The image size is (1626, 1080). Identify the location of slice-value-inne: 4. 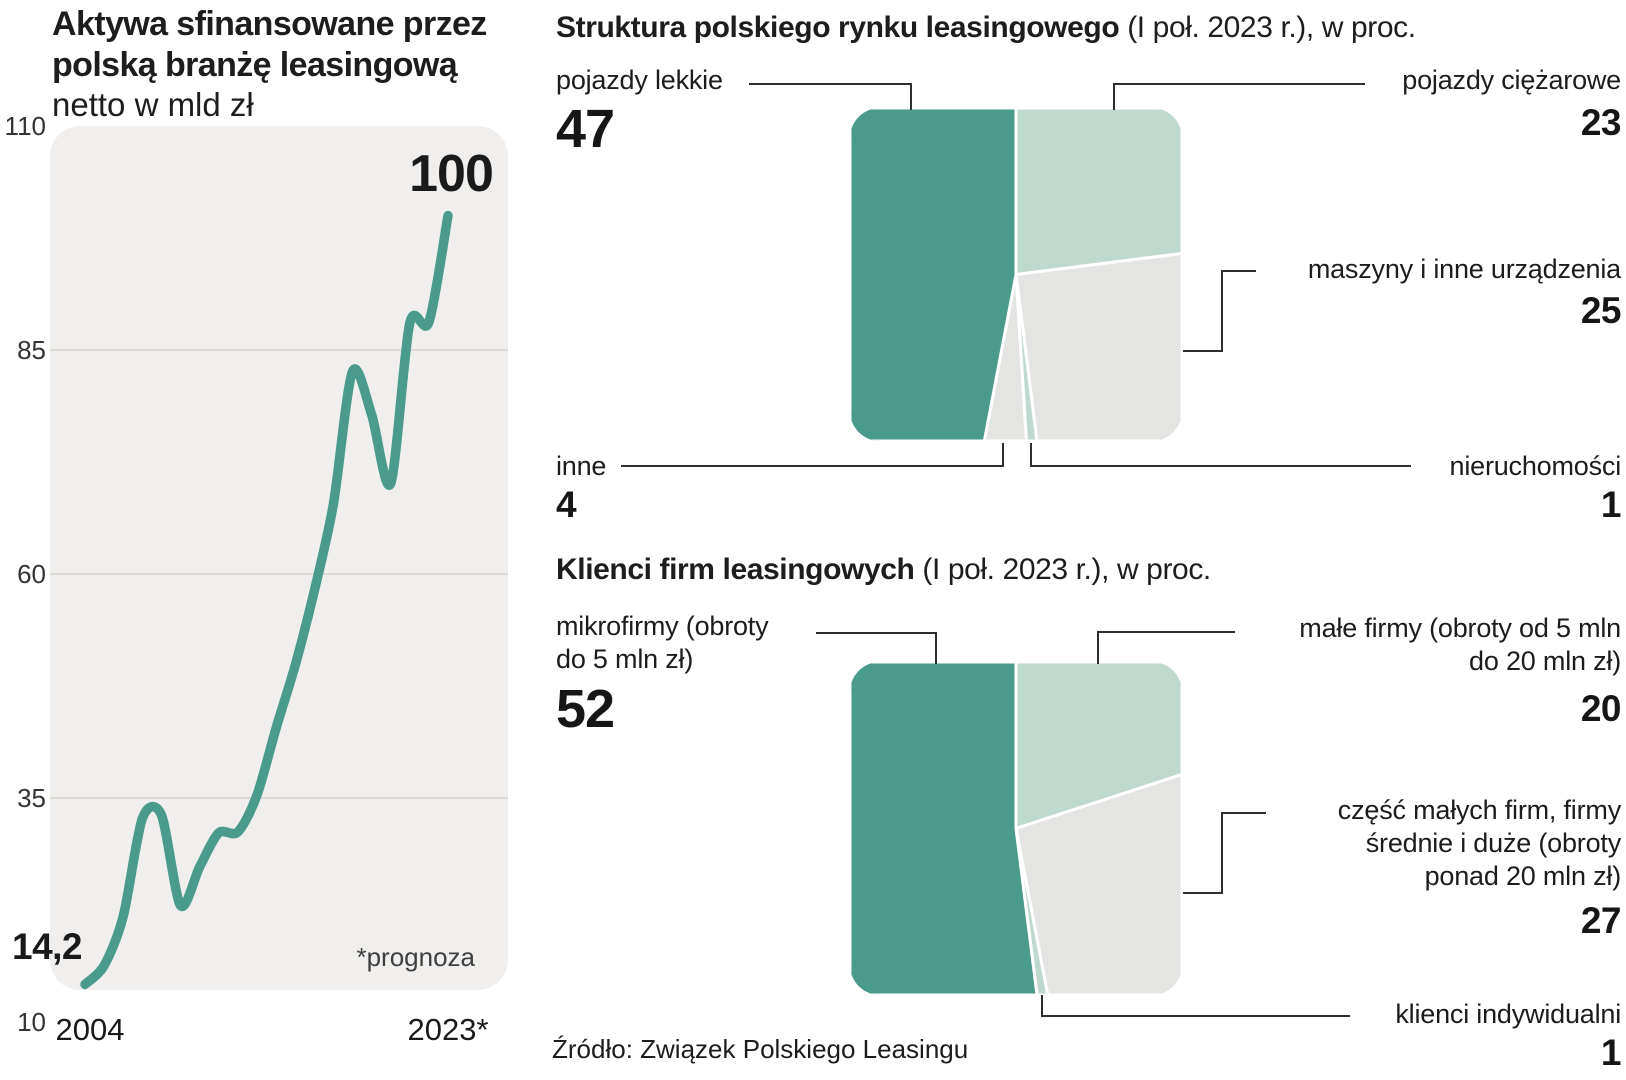
(566, 504).